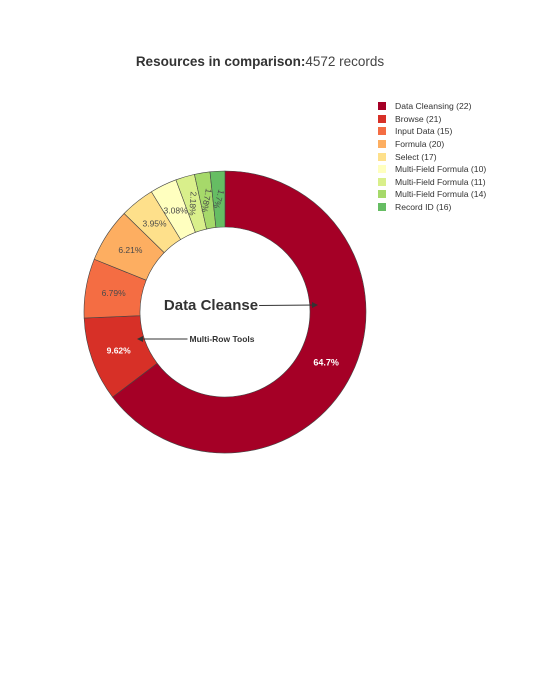 The image size is (536, 693). What do you see at coordinates (420, 144) in the screenshot?
I see `legend-label: Formula (20)` at bounding box center [420, 144].